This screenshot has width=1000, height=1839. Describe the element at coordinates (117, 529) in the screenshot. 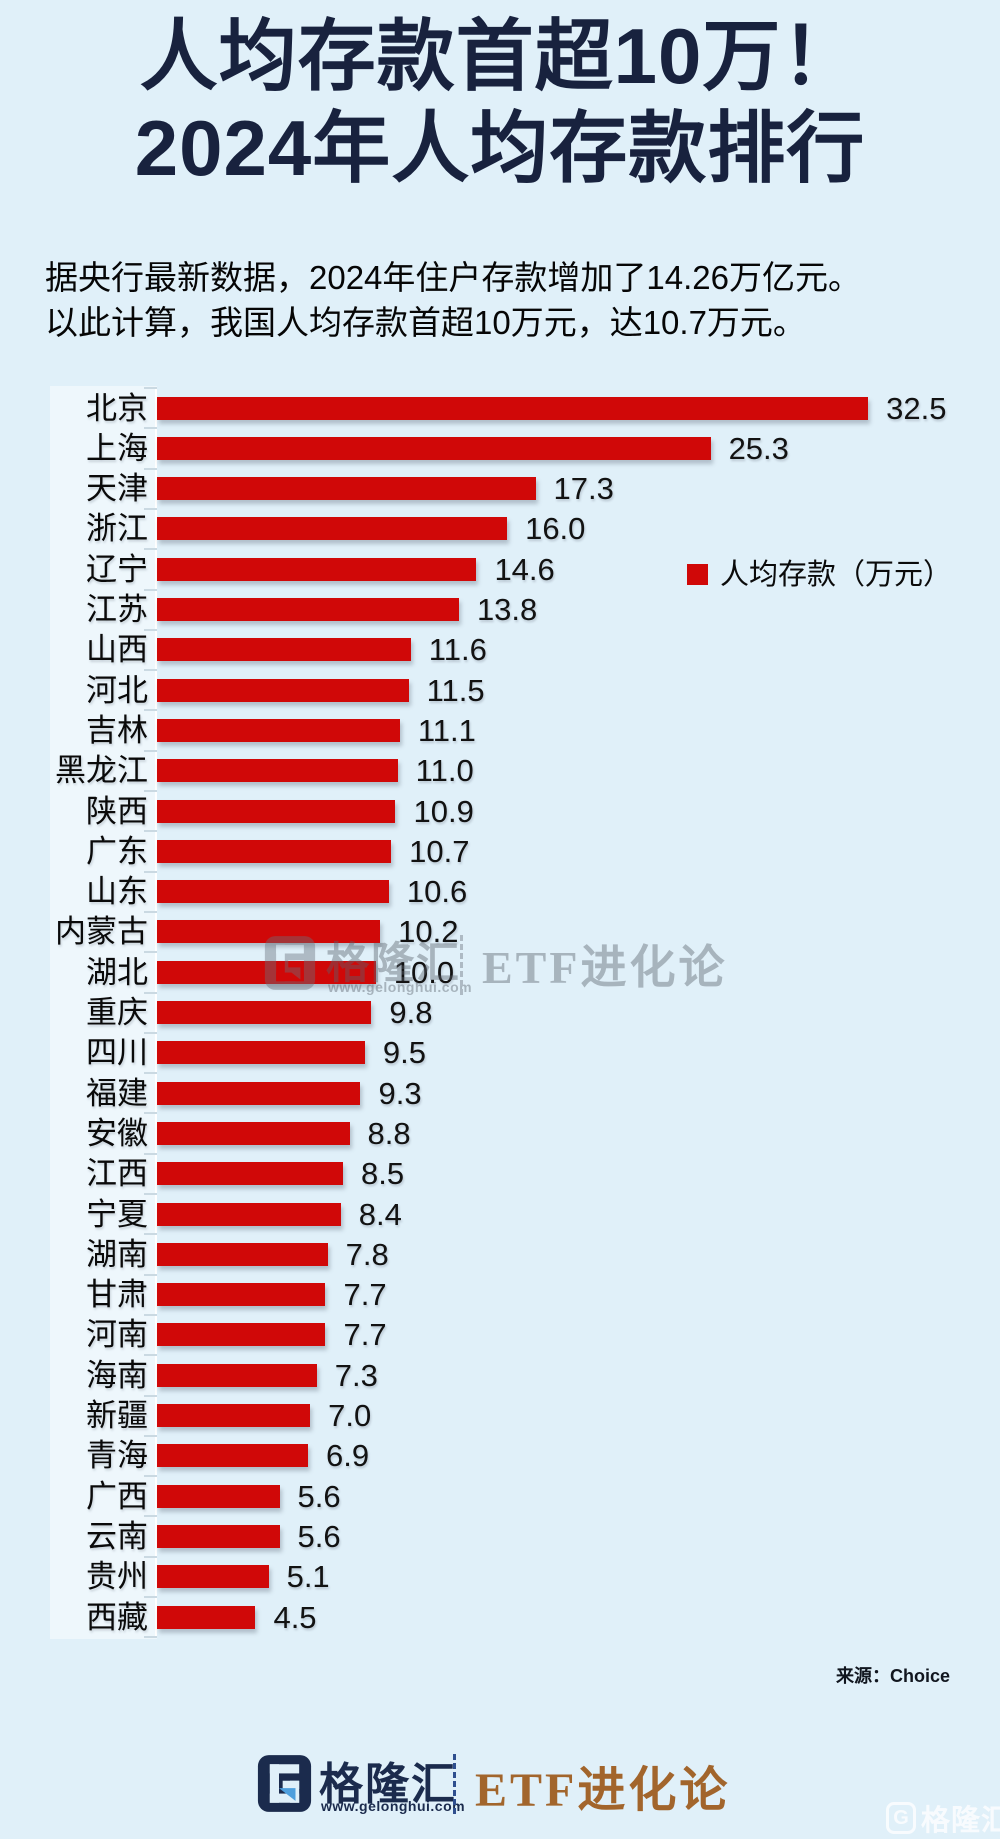

I see `category-label: 浙江` at that location.